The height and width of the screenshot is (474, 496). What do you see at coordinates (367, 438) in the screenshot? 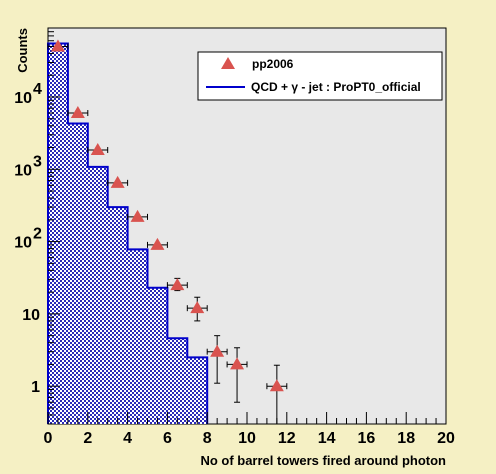
I see `x-tick-label: 16` at bounding box center [367, 438].